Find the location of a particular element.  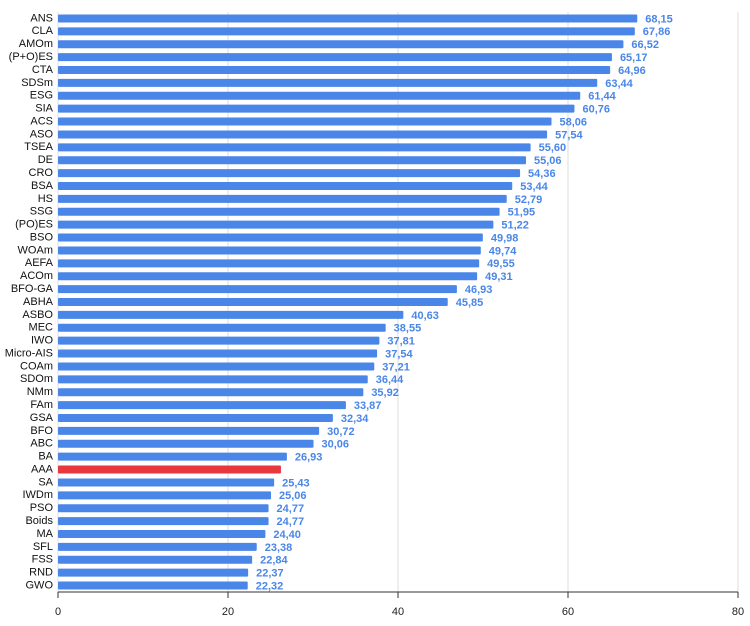

y-tick-label: PSO is located at coordinates (42, 508).